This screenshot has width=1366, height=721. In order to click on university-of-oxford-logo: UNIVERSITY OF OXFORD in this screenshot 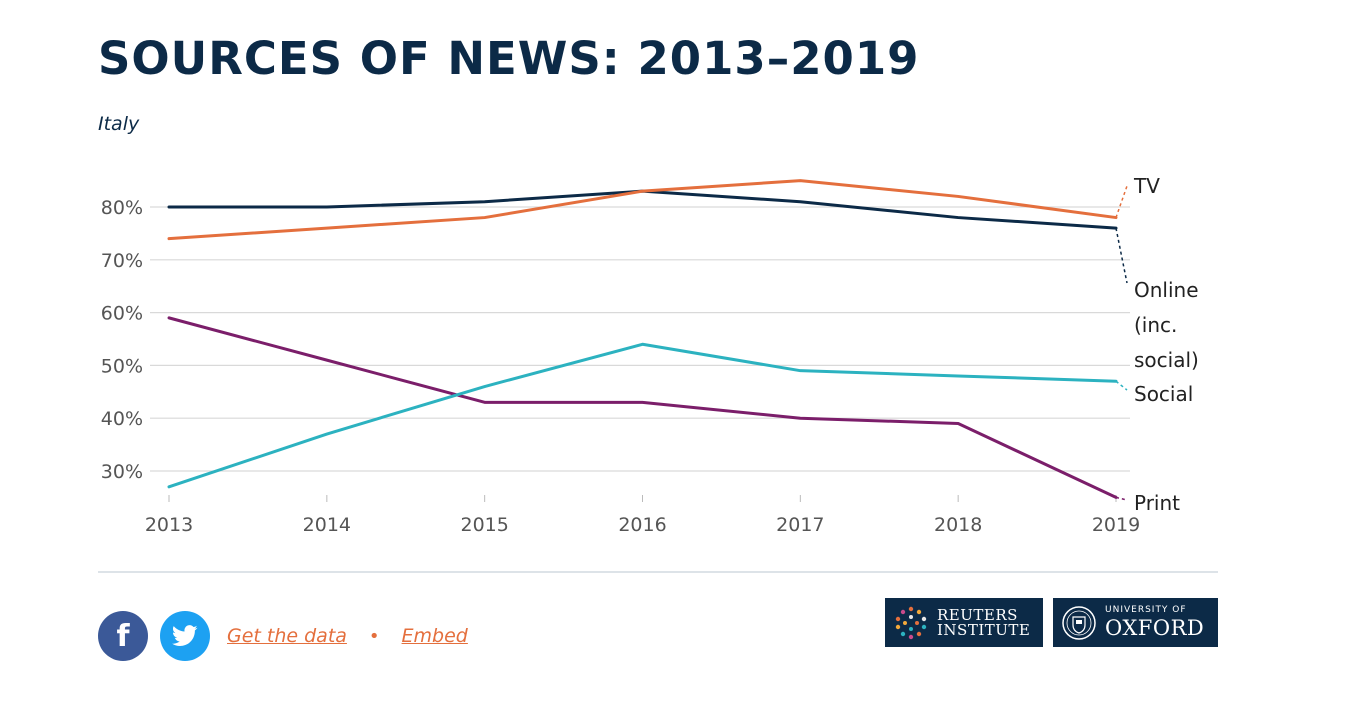, I will do `click(1135, 622)`.